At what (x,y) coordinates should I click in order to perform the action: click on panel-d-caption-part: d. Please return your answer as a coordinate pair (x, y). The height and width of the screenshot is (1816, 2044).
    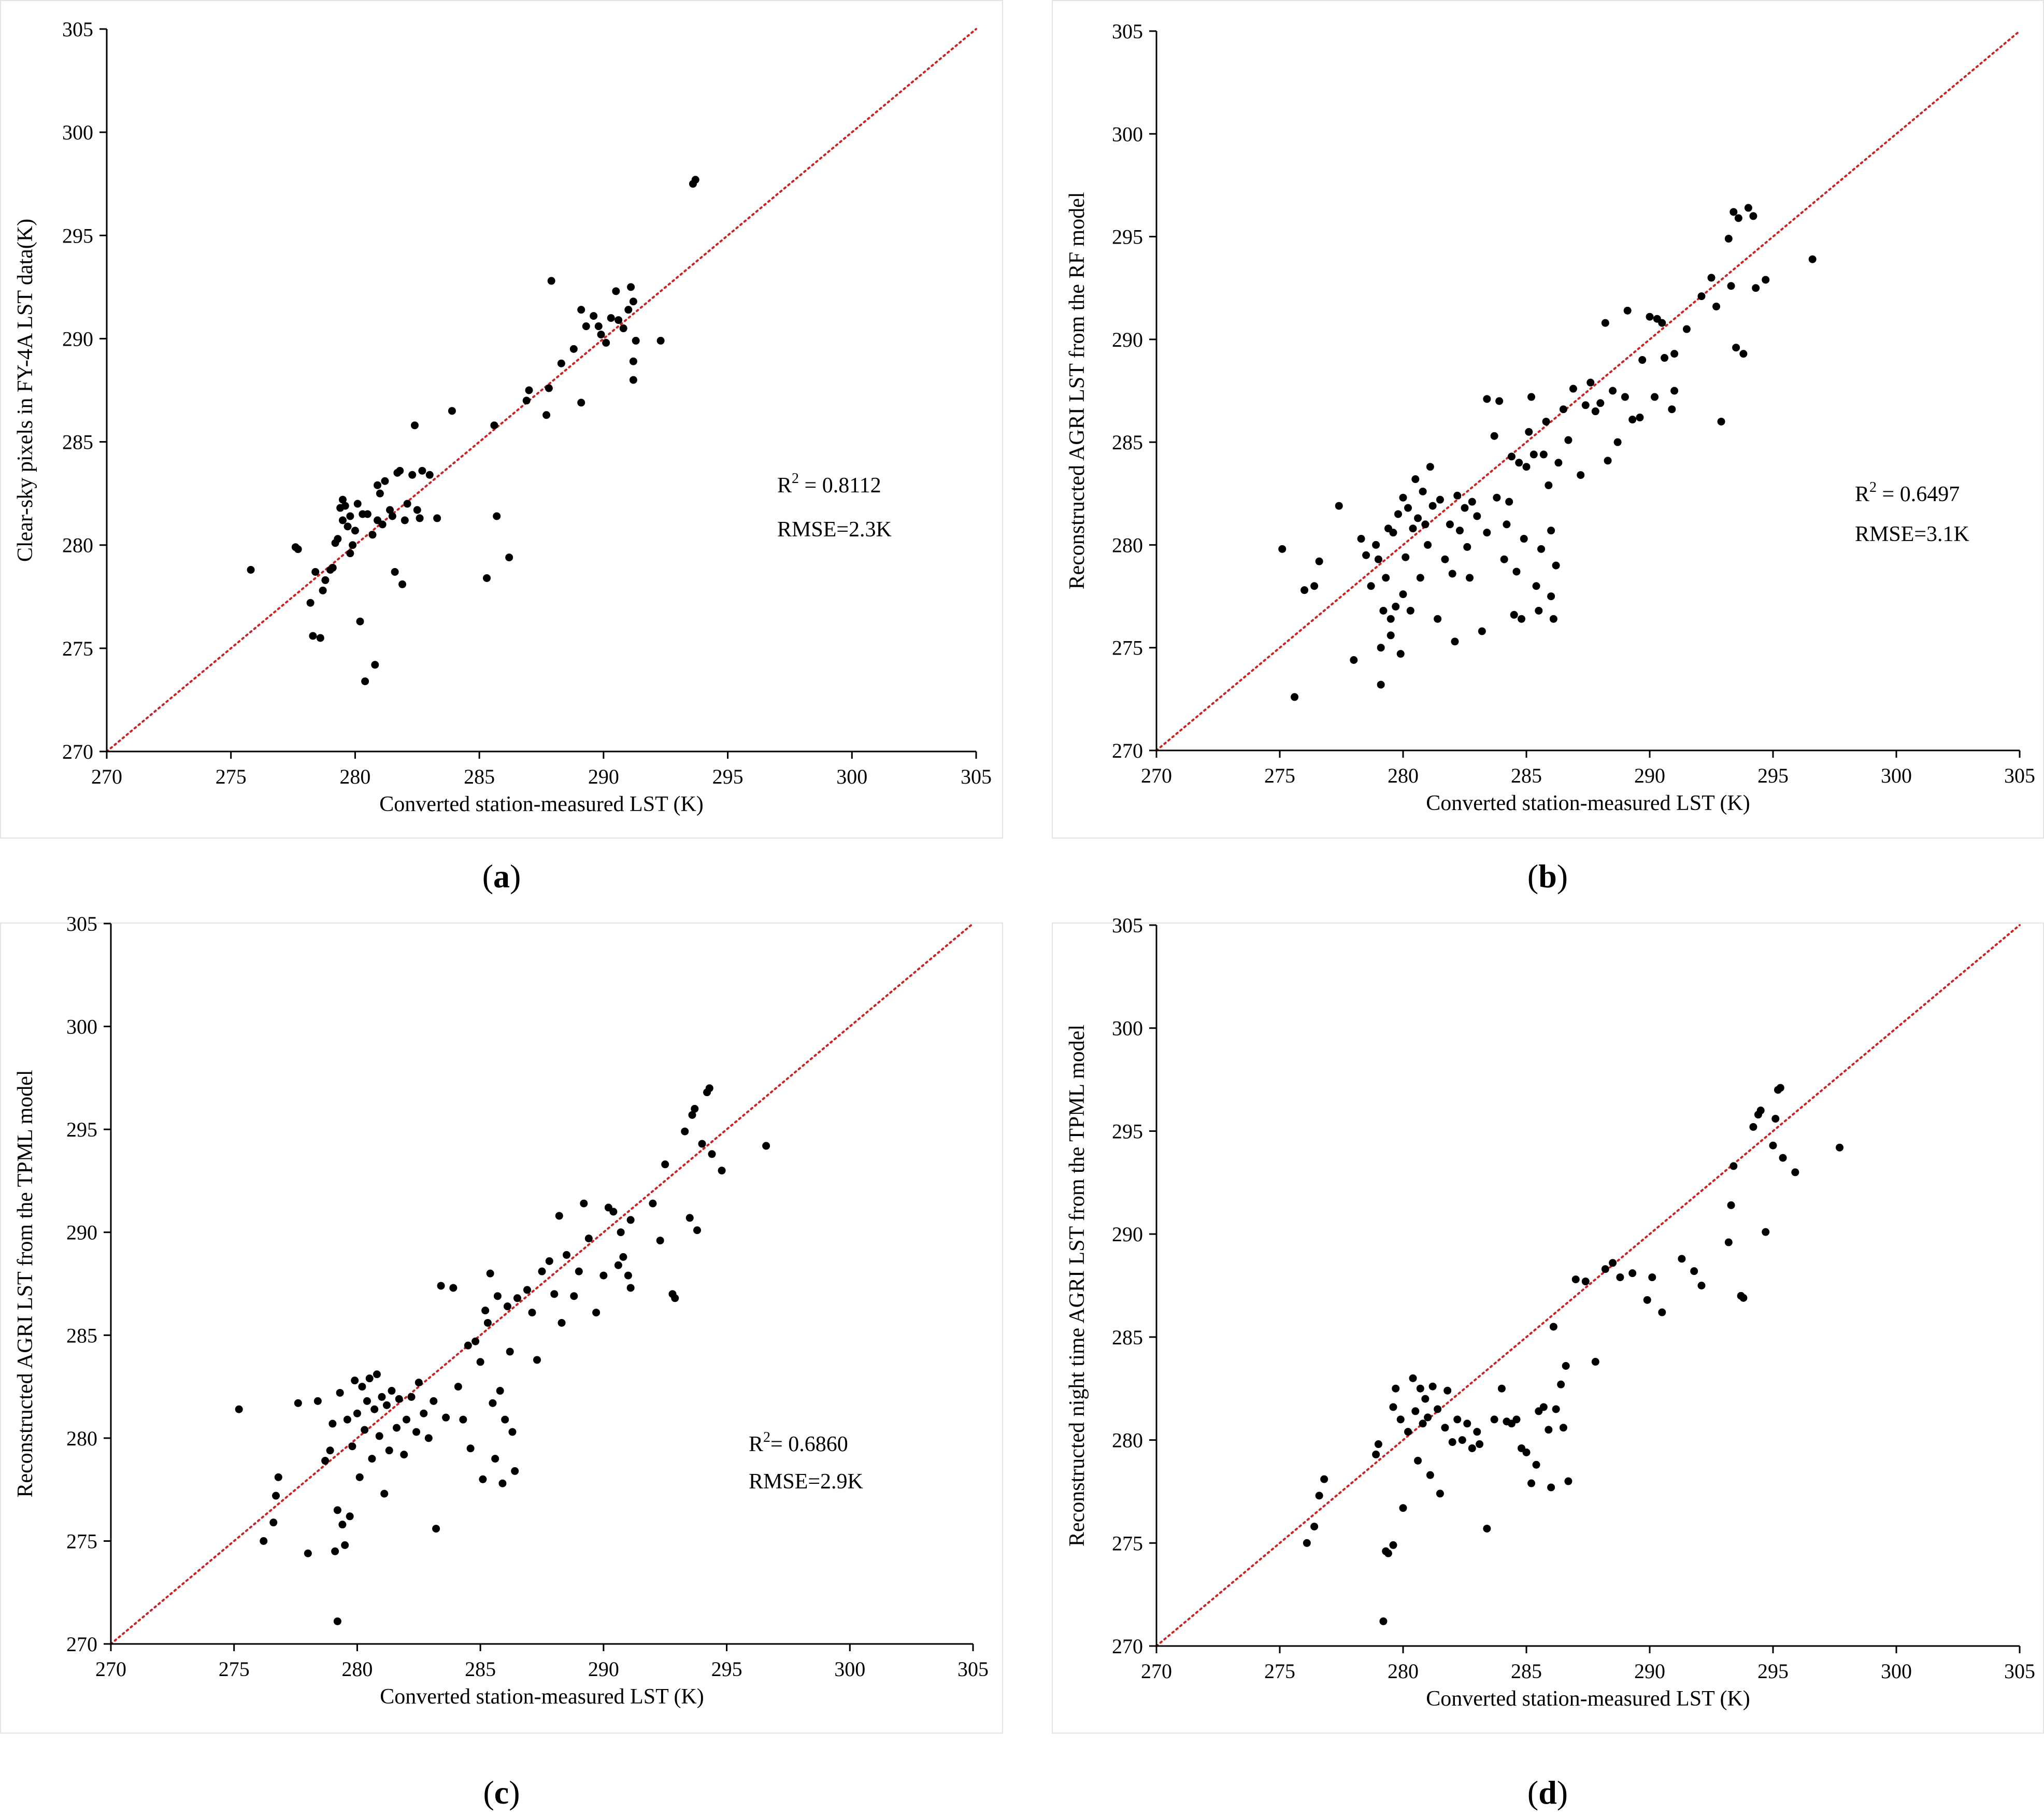
    Looking at the image, I should click on (1547, 1792).